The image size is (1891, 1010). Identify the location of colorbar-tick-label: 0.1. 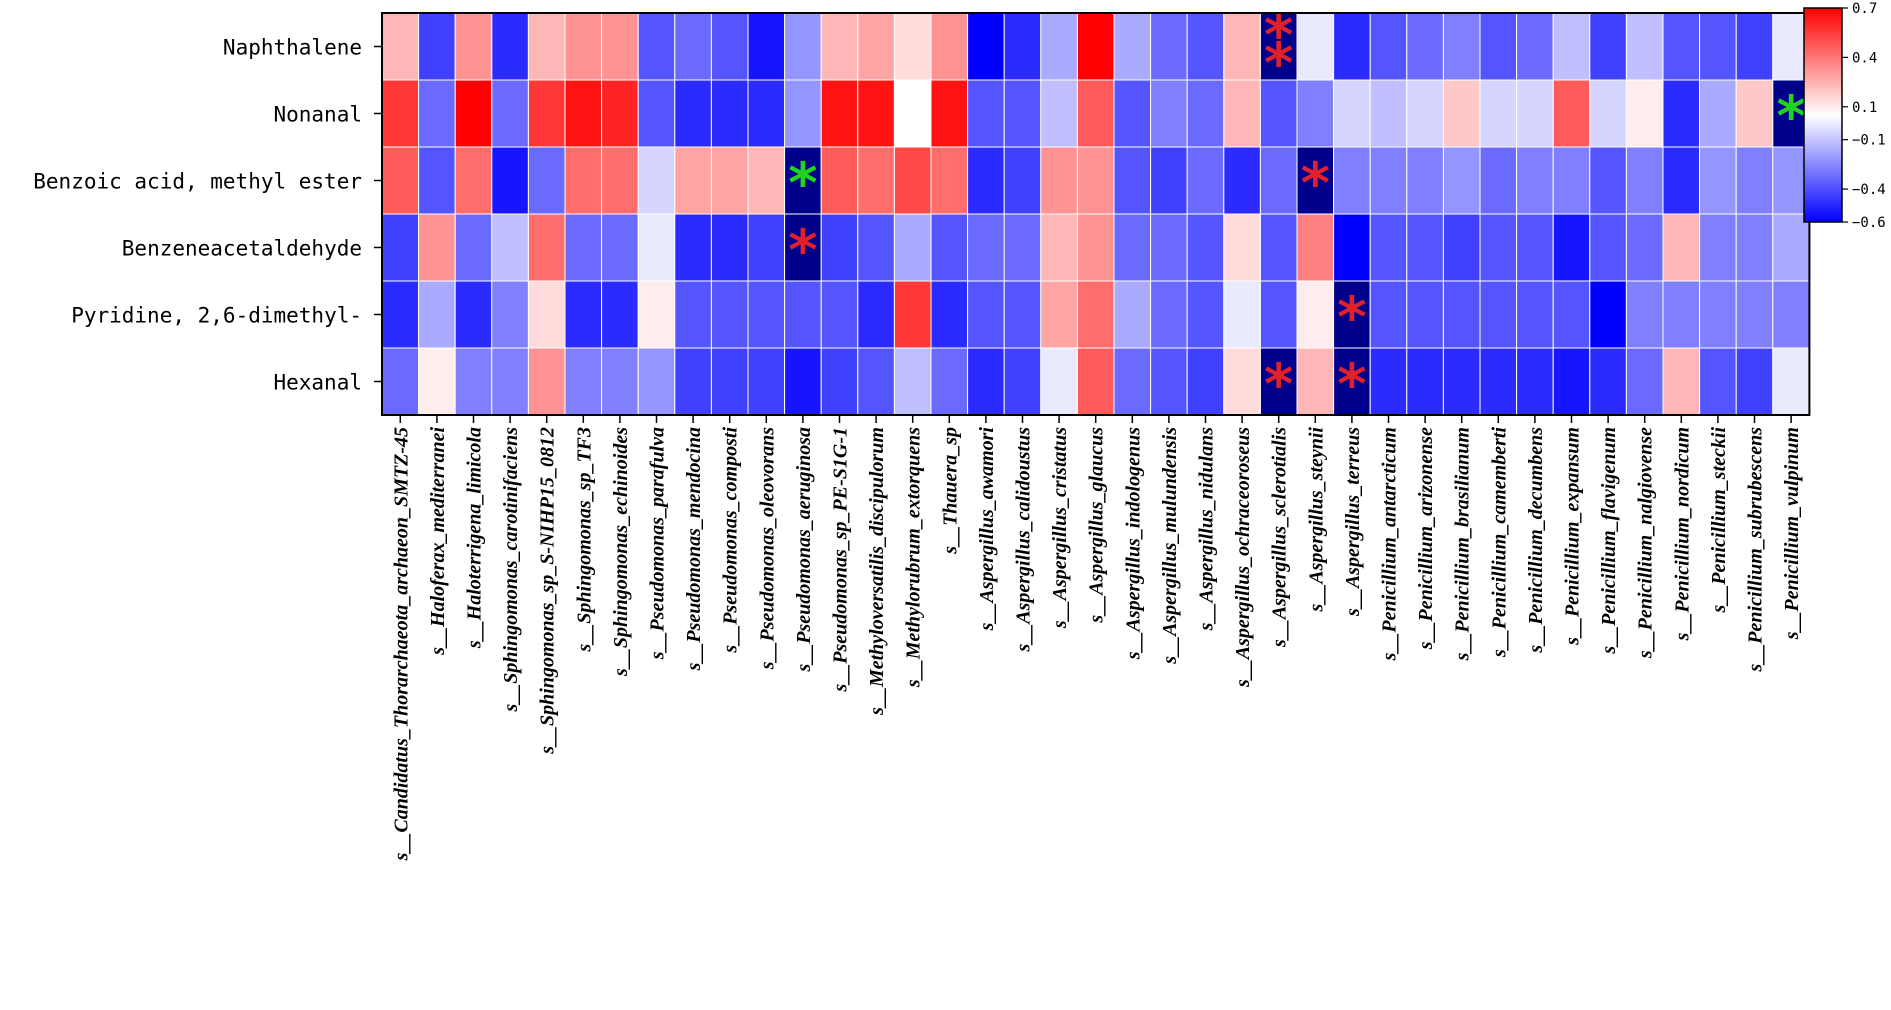
(1864, 108).